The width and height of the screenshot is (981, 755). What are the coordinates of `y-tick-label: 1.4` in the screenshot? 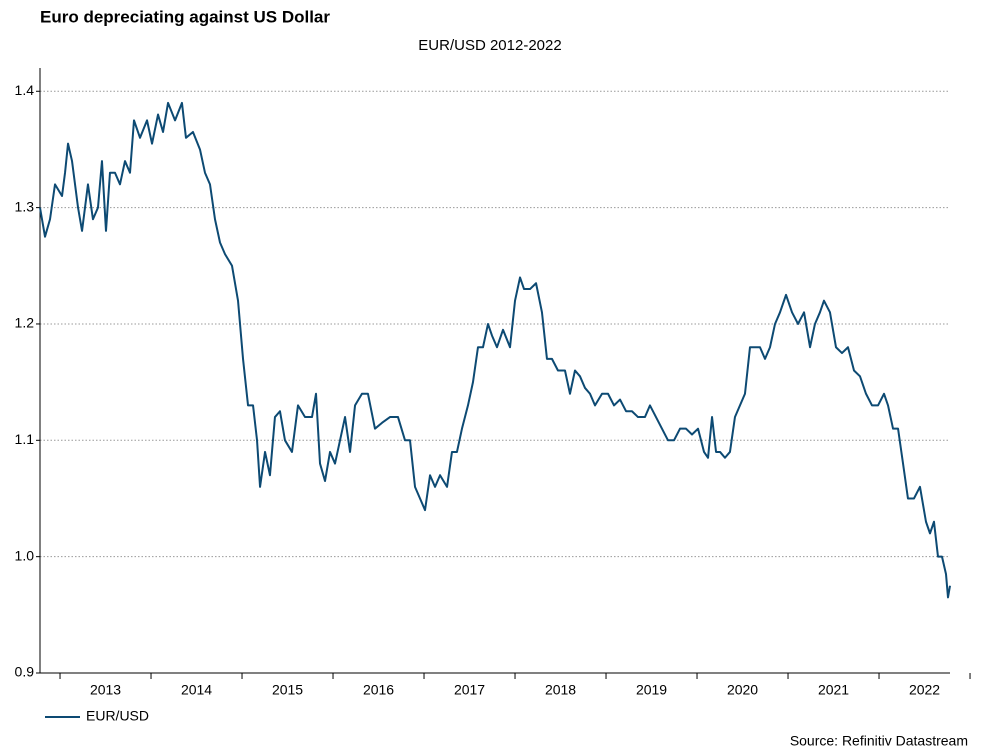 It's located at (25, 90).